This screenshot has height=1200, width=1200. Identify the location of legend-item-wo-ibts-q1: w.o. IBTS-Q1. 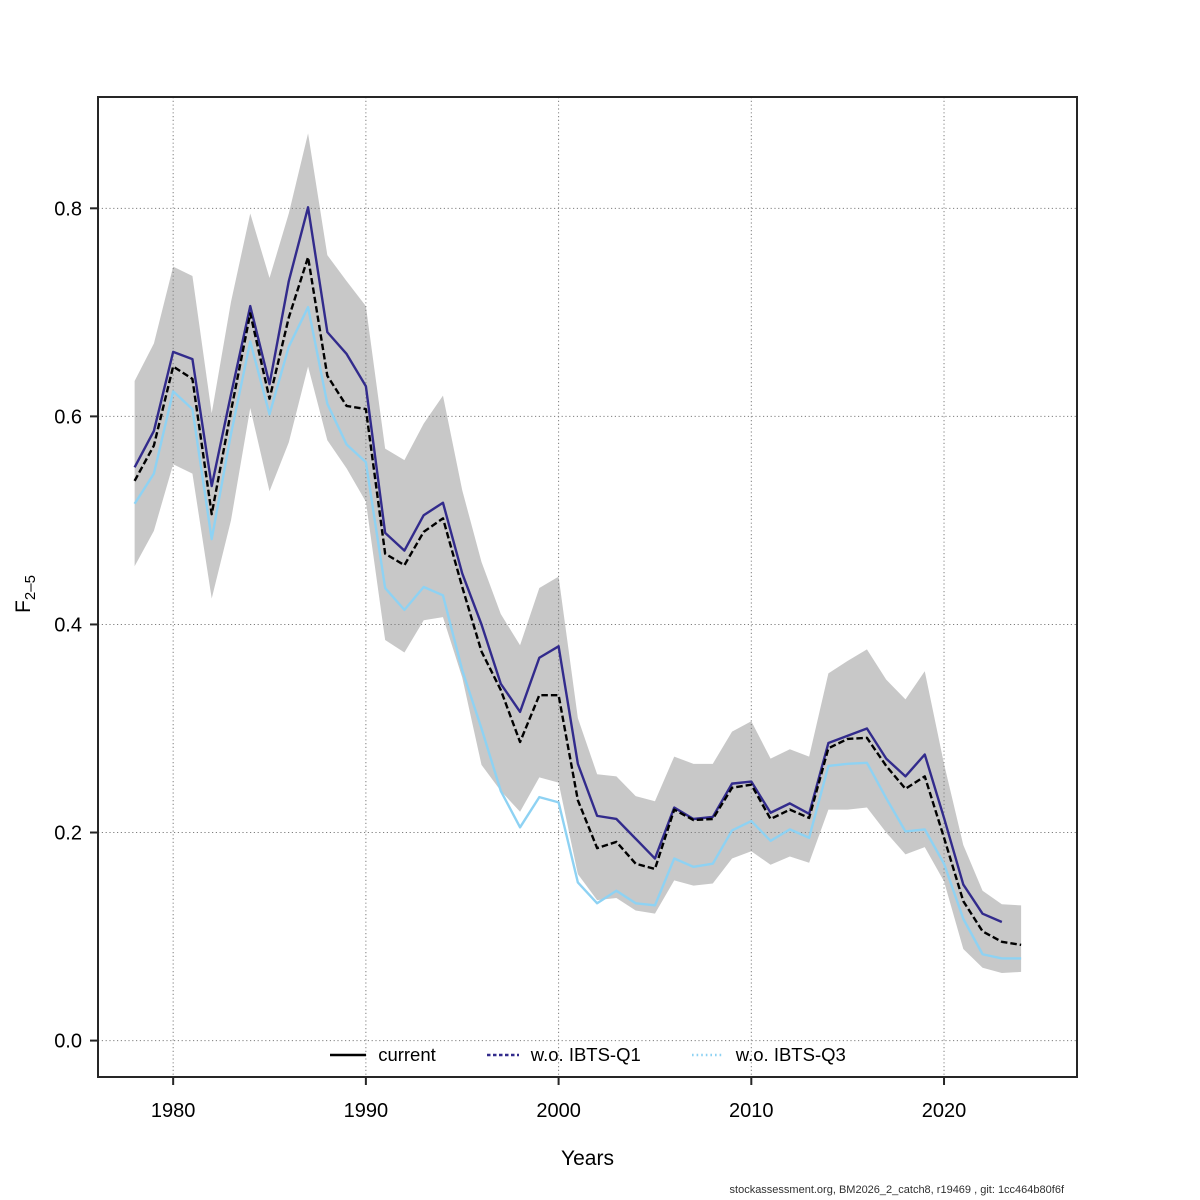
(563, 1054).